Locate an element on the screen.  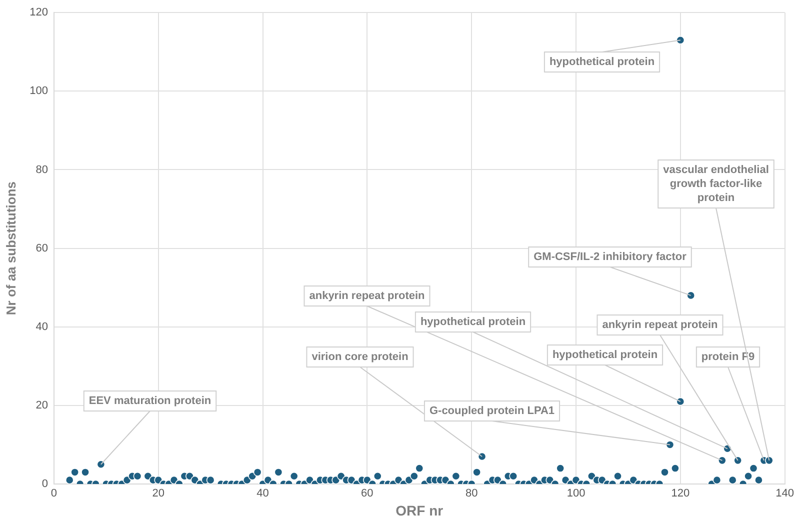
x-tick-label: 20 is located at coordinates (158, 494).